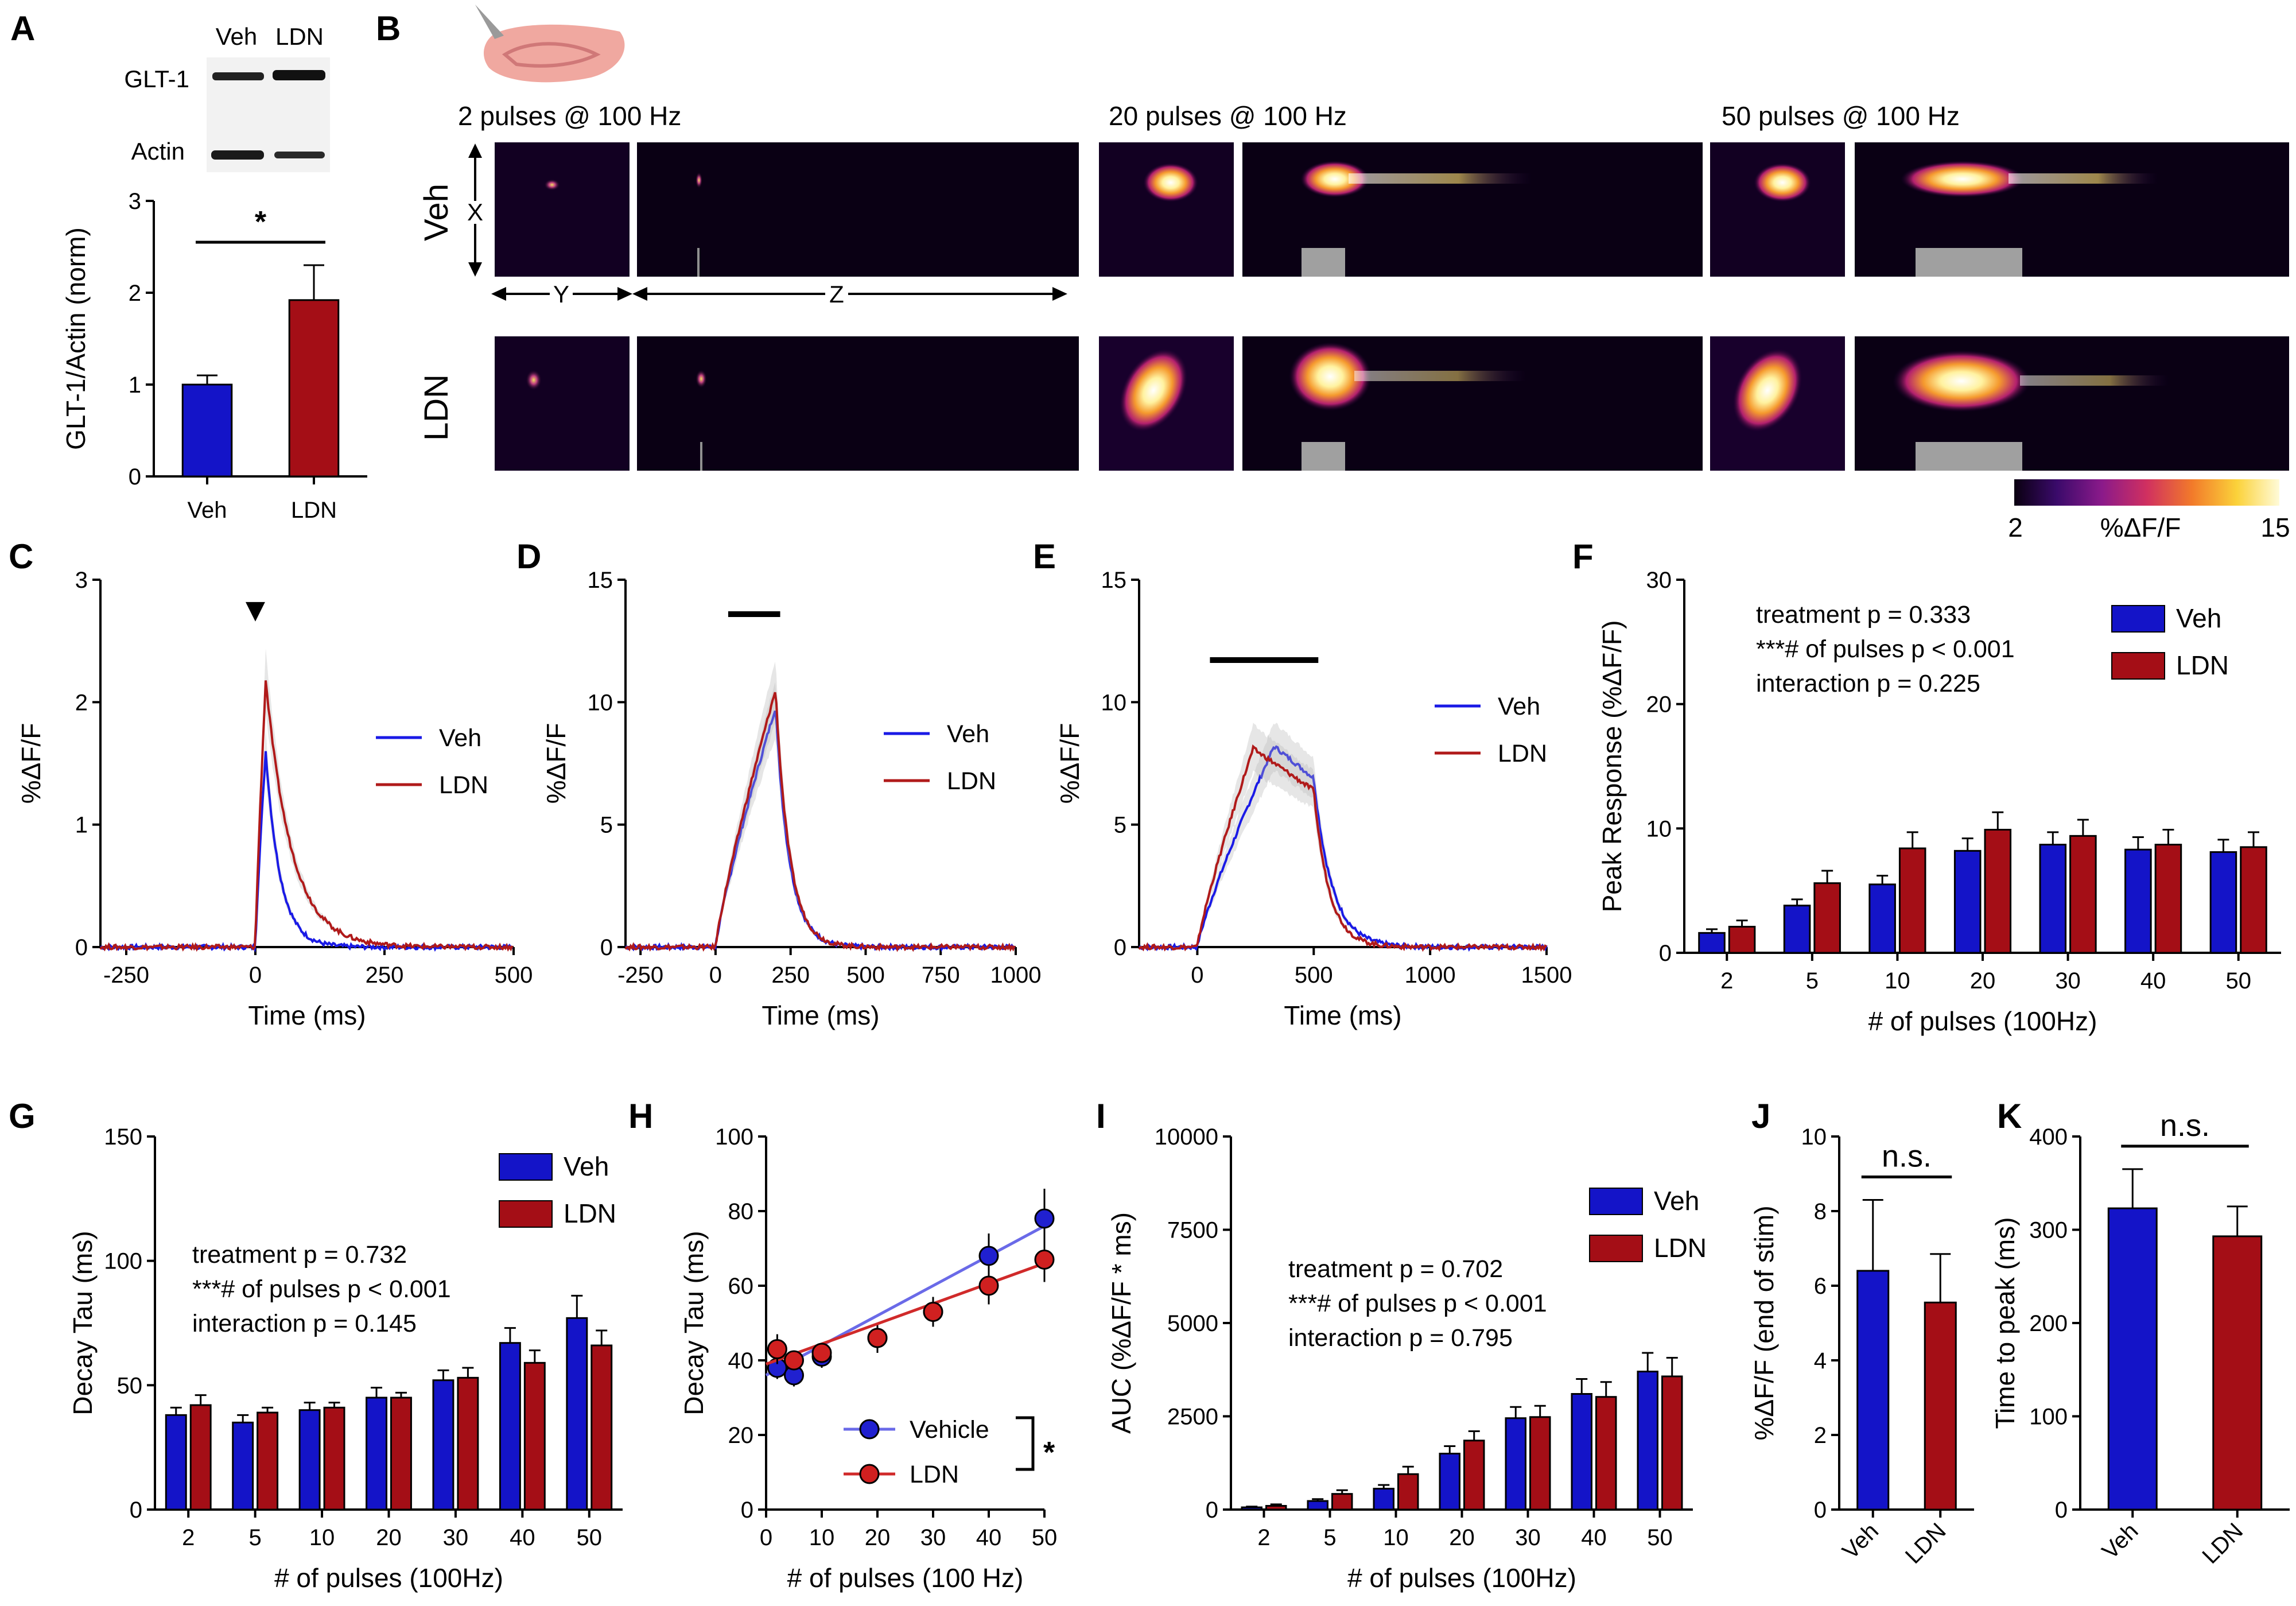  I want to click on stats-line: treatment p = 0.732, so click(299, 1255).